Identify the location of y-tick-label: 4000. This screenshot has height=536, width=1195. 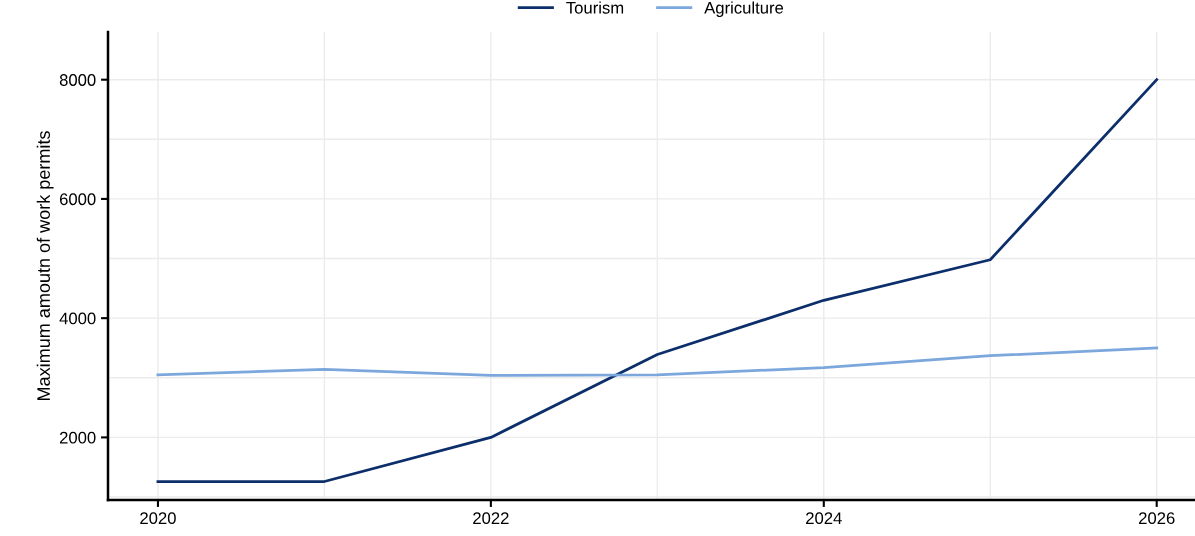
(77, 318).